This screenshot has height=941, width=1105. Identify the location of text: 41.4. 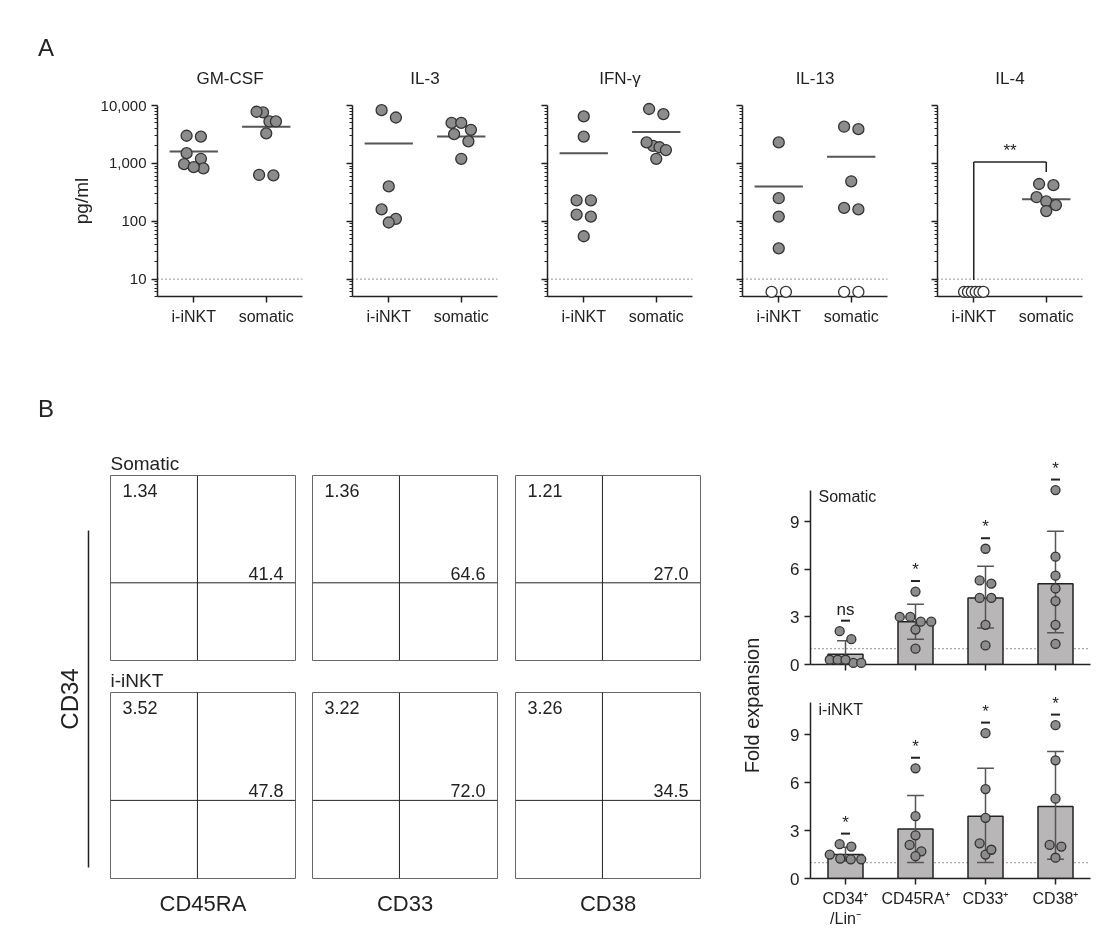
(266, 573).